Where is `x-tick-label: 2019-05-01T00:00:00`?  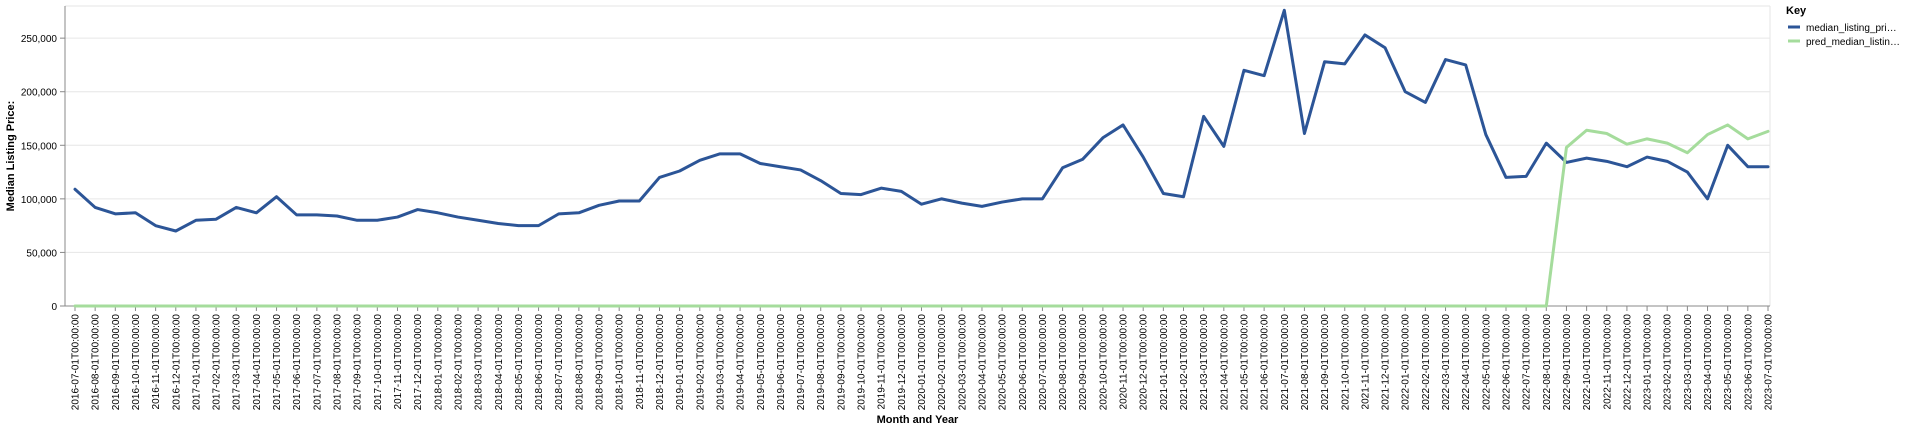 x-tick-label: 2019-05-01T00:00:00 is located at coordinates (761, 362).